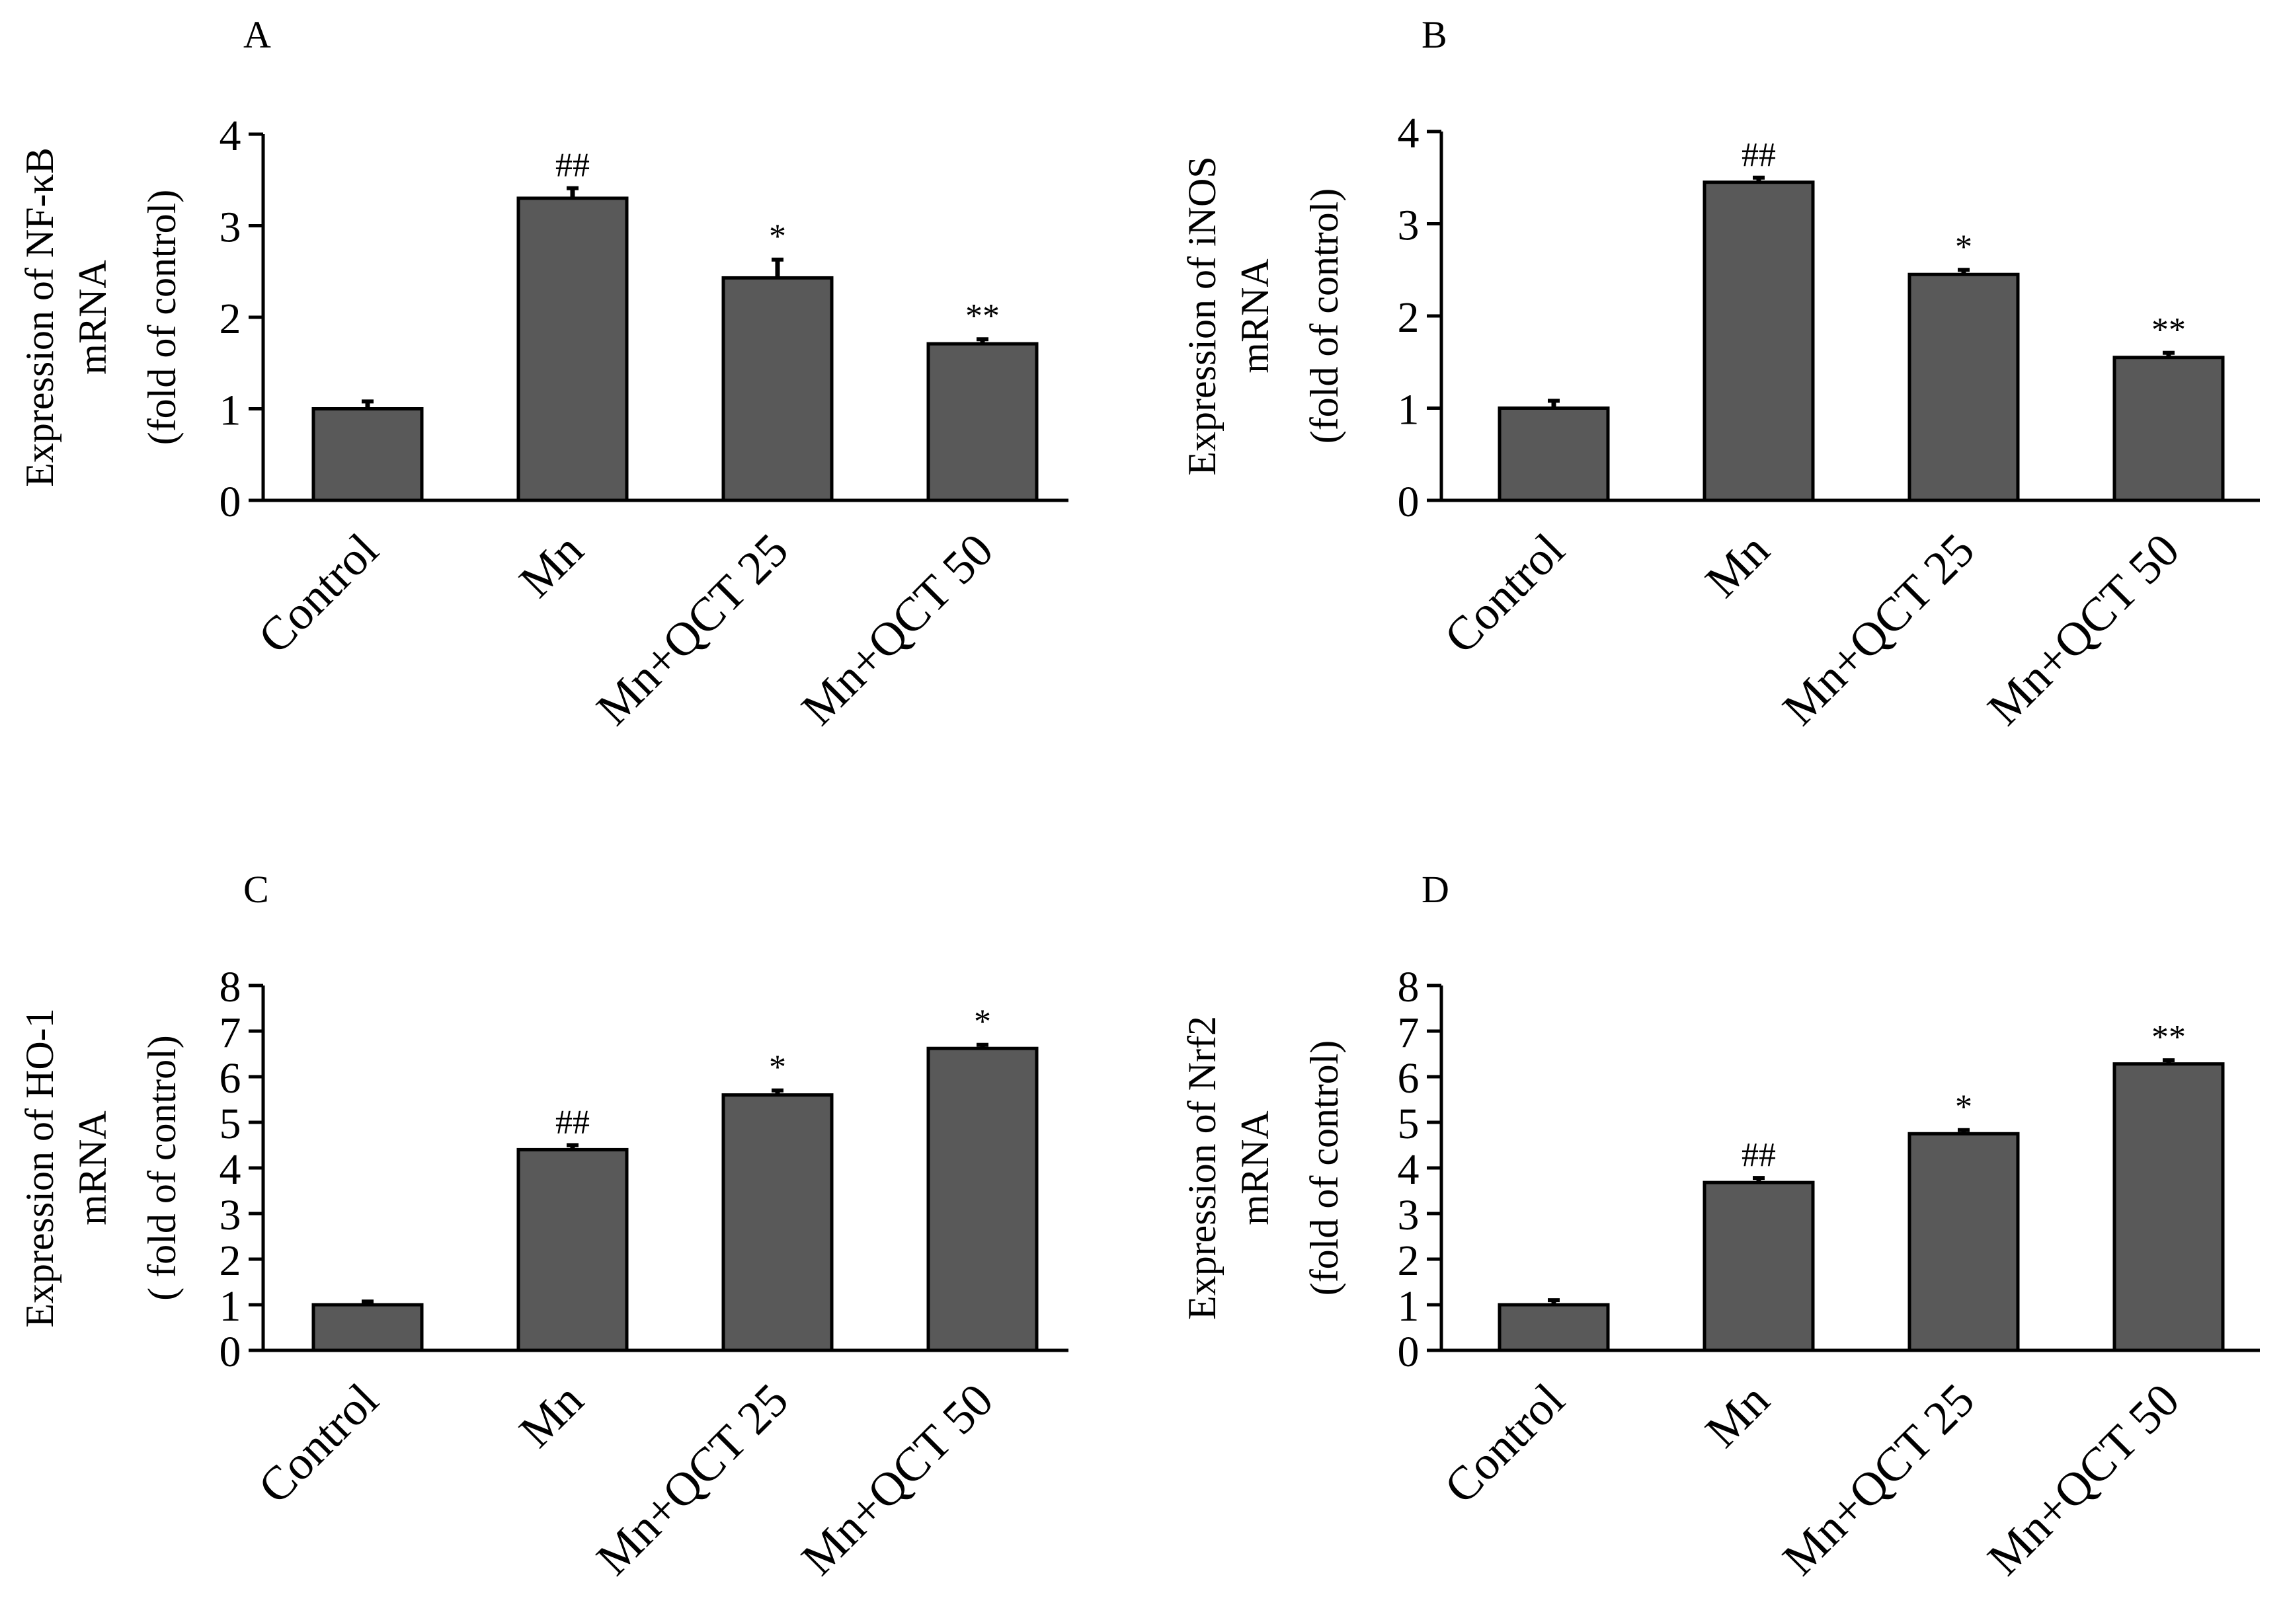  I want to click on panel-label: D, so click(1436, 889).